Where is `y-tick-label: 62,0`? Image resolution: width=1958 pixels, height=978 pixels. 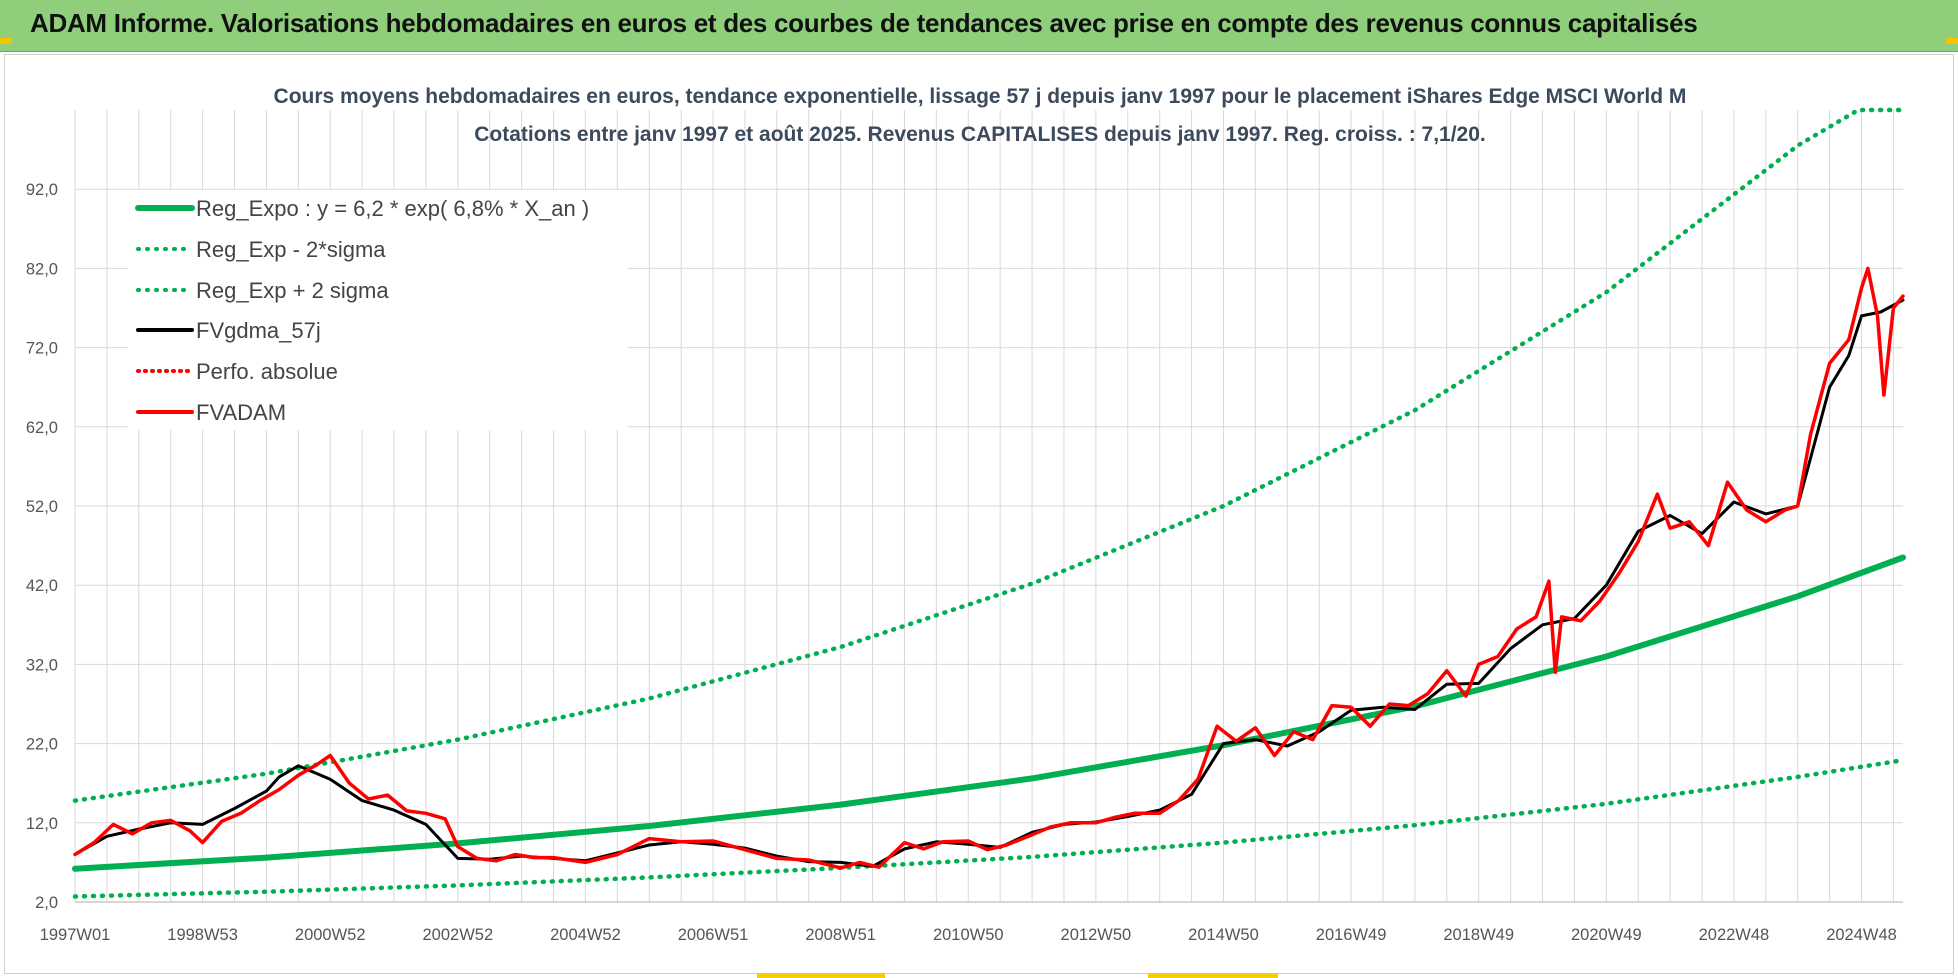 y-tick-label: 62,0 is located at coordinates (42, 428).